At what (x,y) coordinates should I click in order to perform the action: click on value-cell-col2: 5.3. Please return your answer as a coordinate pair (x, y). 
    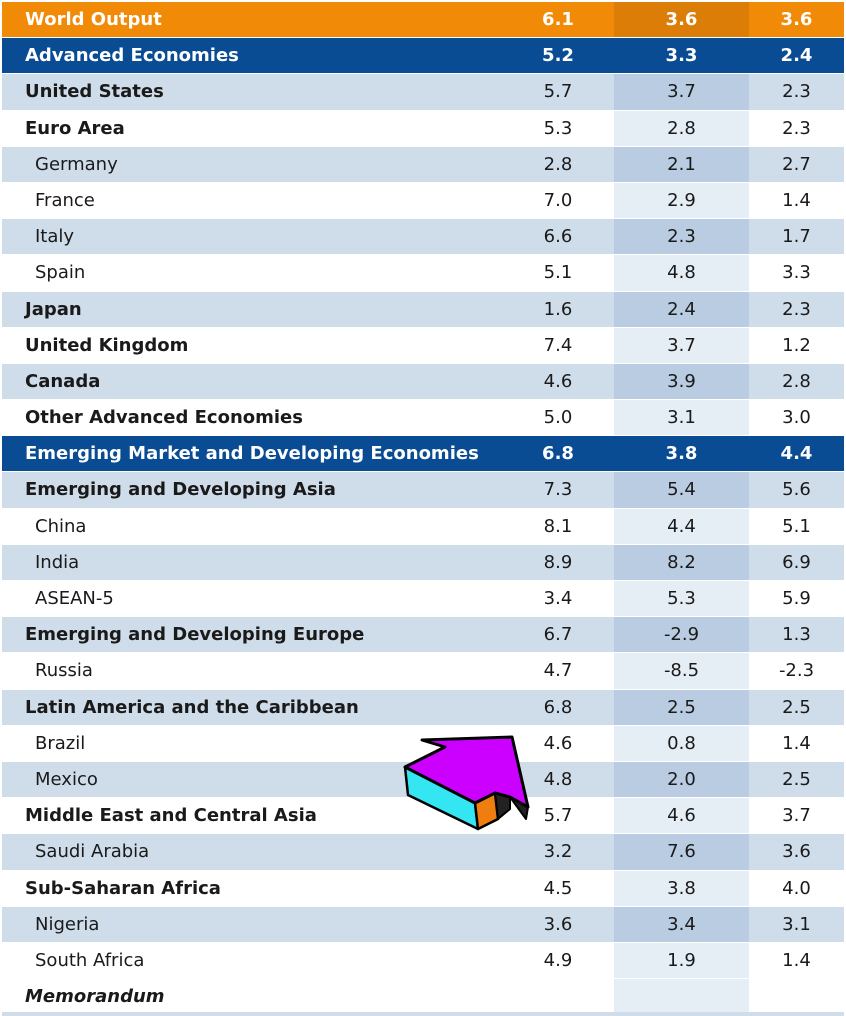
    Looking at the image, I should click on (681, 599).